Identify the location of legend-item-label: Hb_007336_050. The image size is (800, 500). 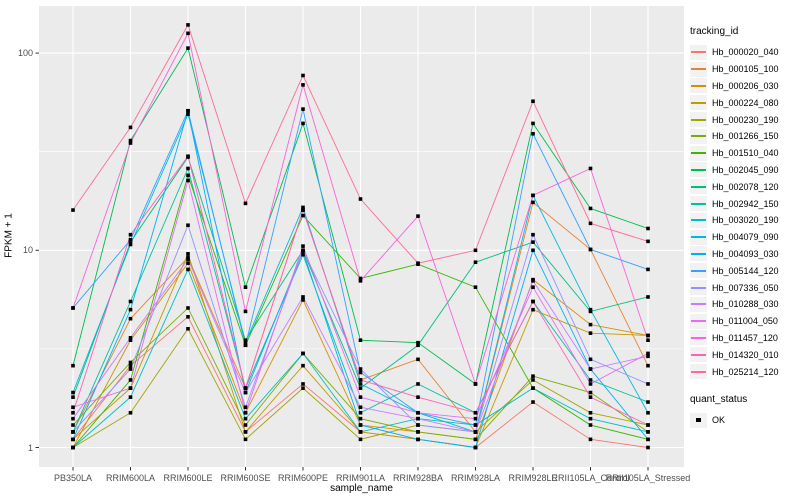
(745, 287).